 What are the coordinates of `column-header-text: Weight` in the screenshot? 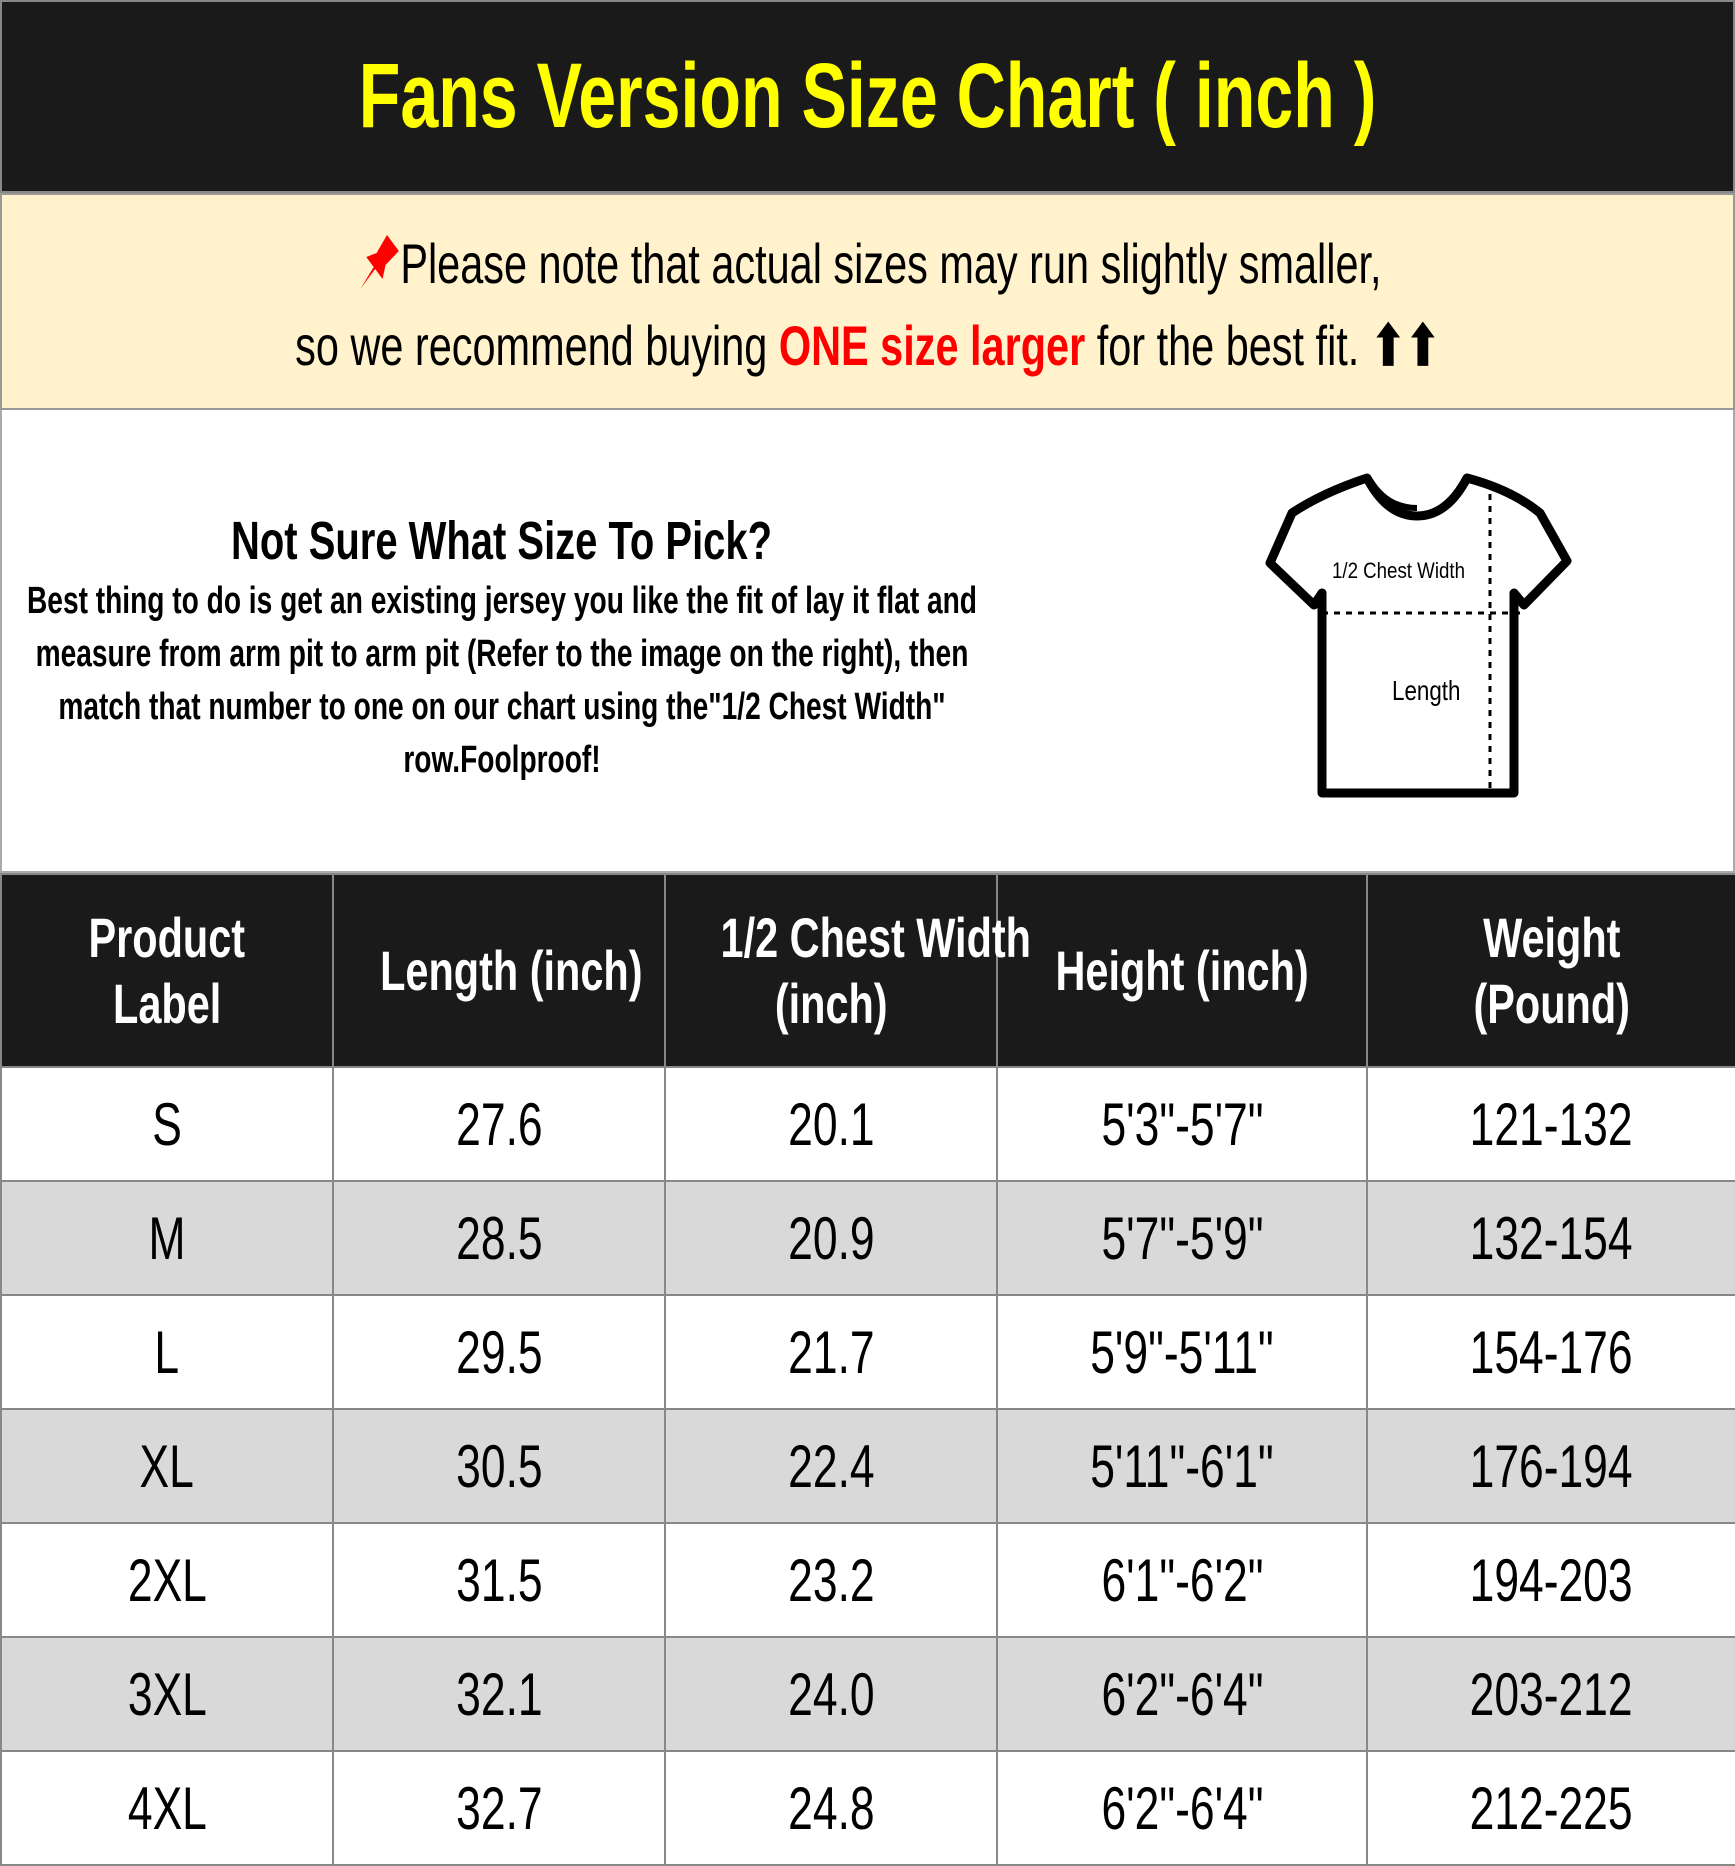 It's located at (1551, 937).